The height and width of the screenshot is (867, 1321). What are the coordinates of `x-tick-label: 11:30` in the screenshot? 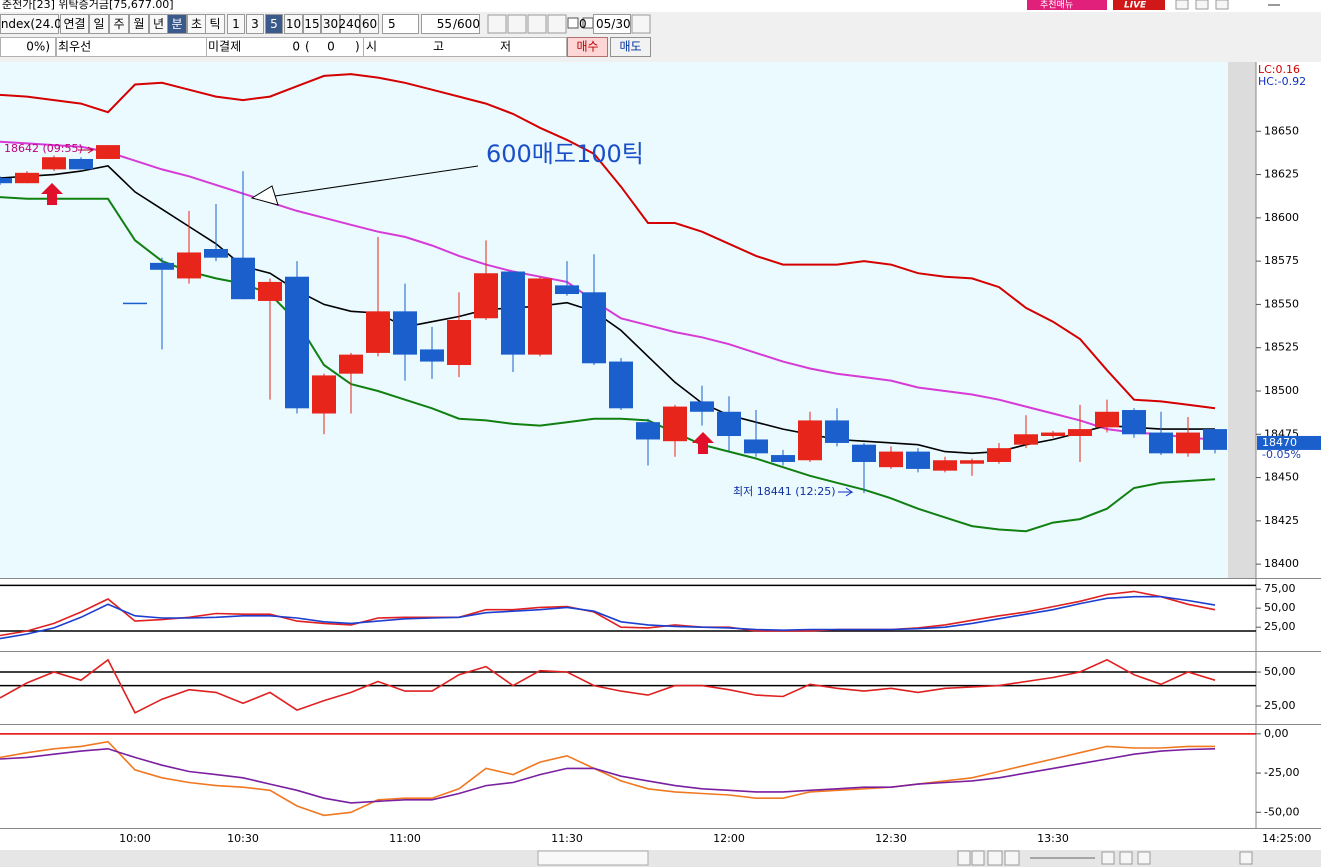 It's located at (567, 838).